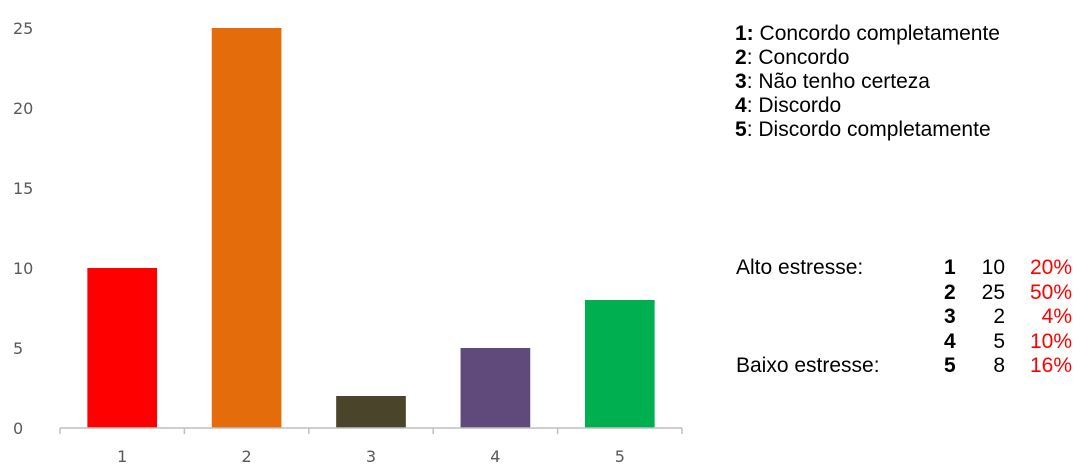 This screenshot has width=1090, height=468. I want to click on legend-code: 5, so click(741, 129).